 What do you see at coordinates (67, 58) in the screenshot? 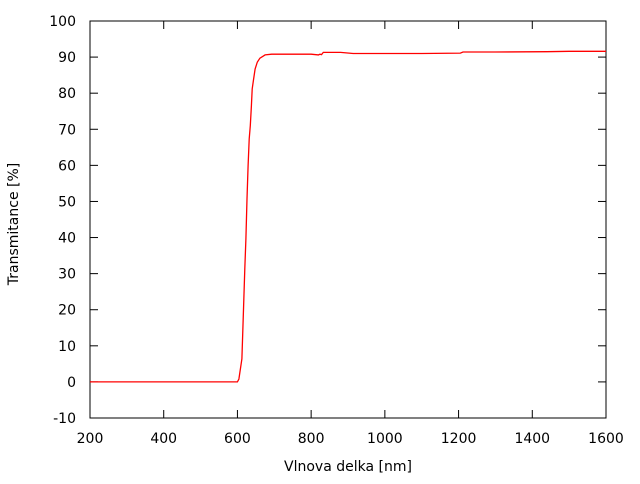
I see `y-tick-label: 90` at bounding box center [67, 58].